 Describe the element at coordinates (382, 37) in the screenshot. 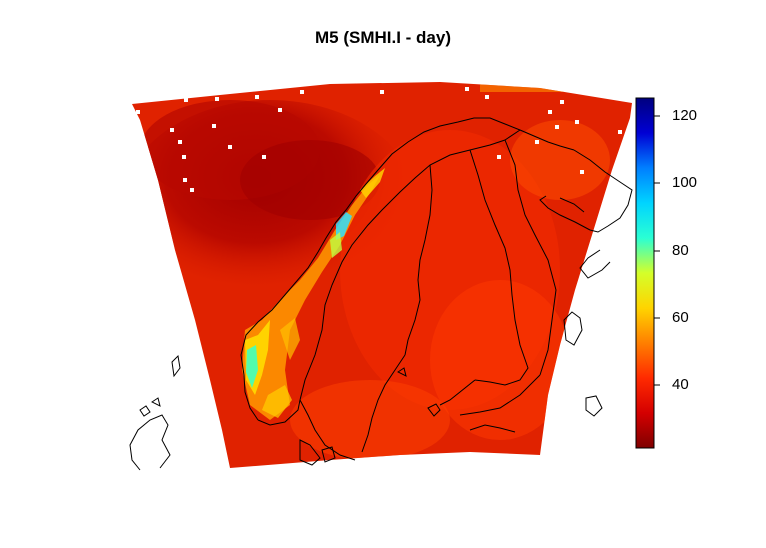

I see `map-title: M5 (SMHI.I - day)` at that location.